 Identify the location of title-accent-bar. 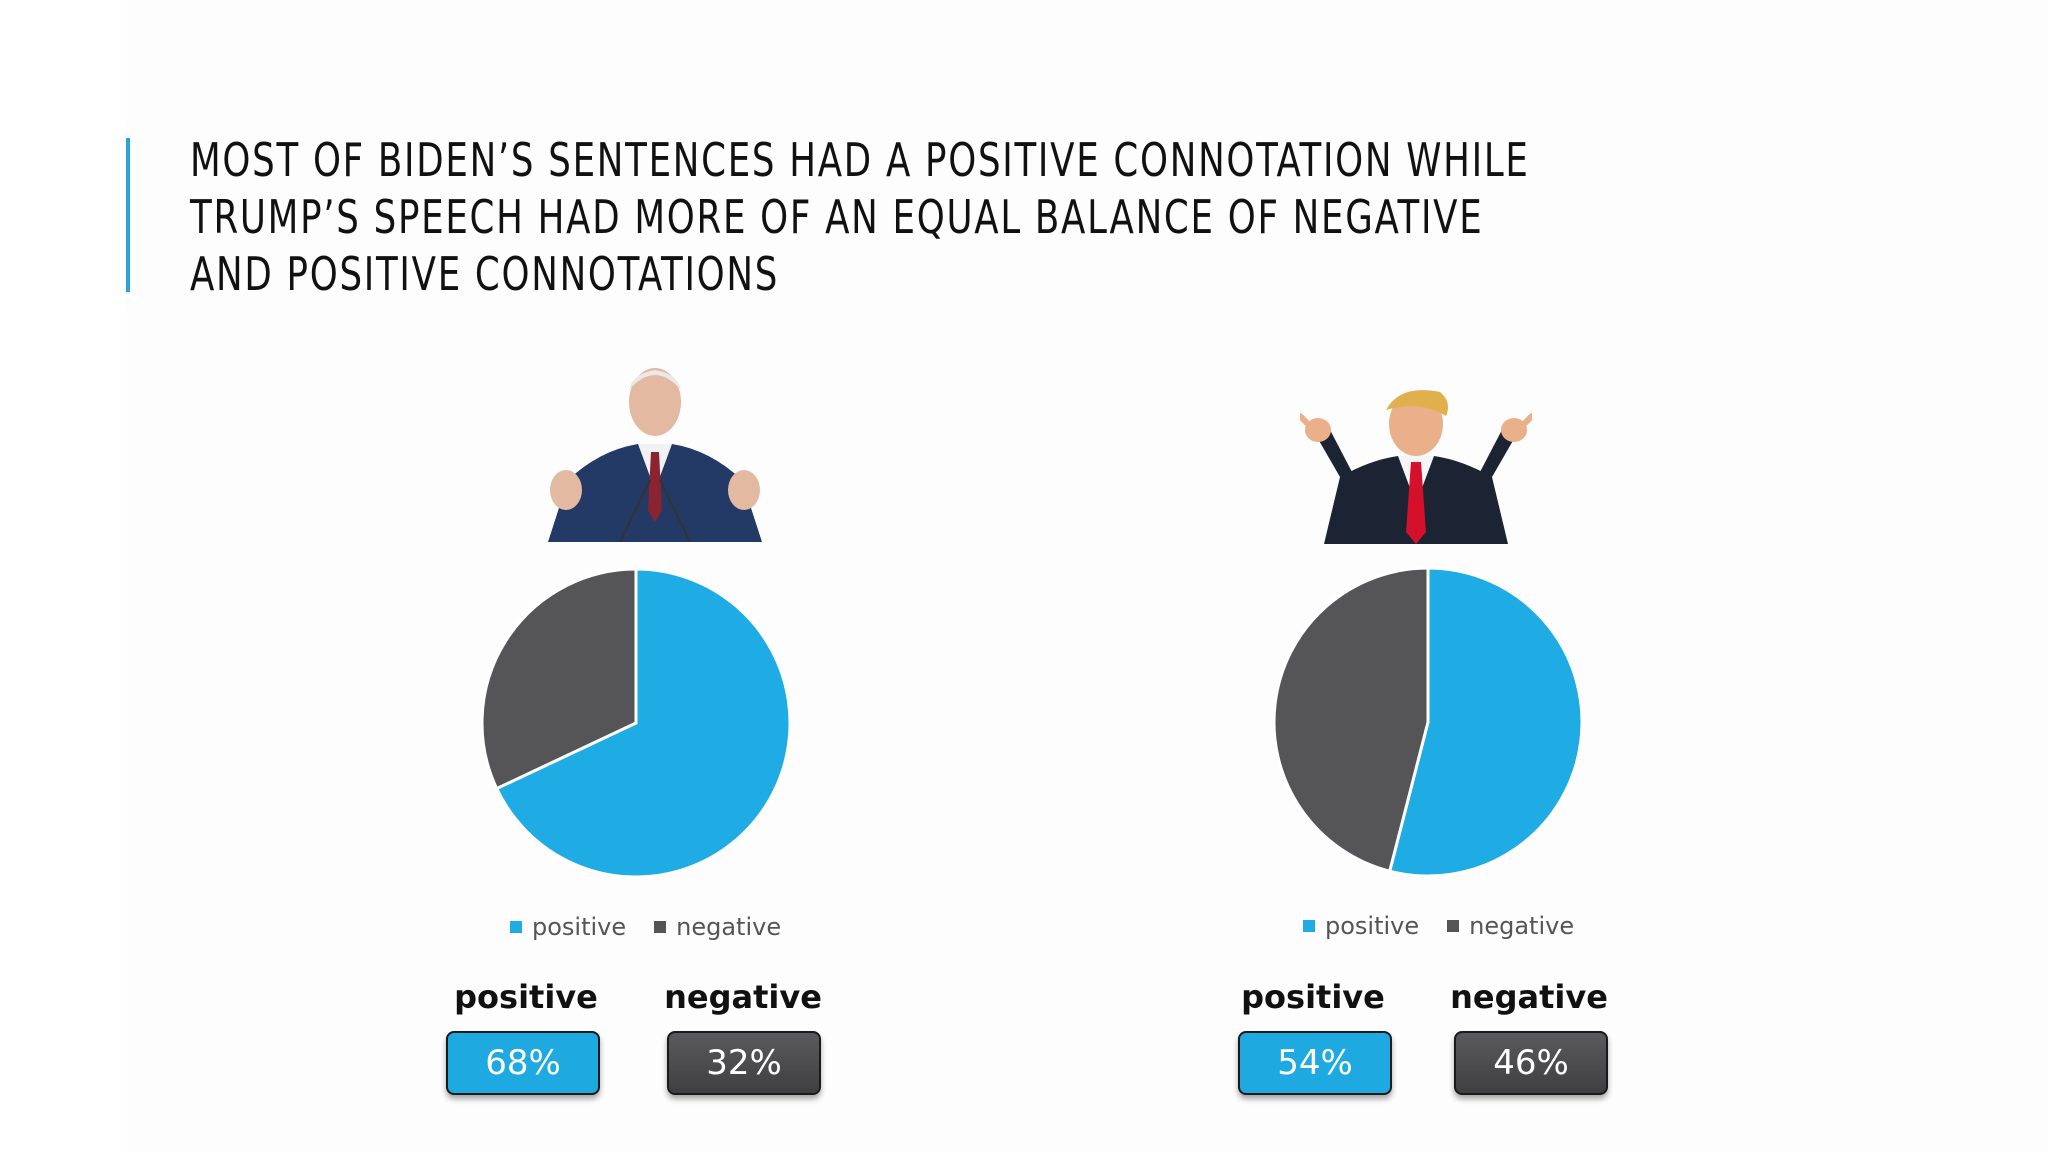
(128, 215).